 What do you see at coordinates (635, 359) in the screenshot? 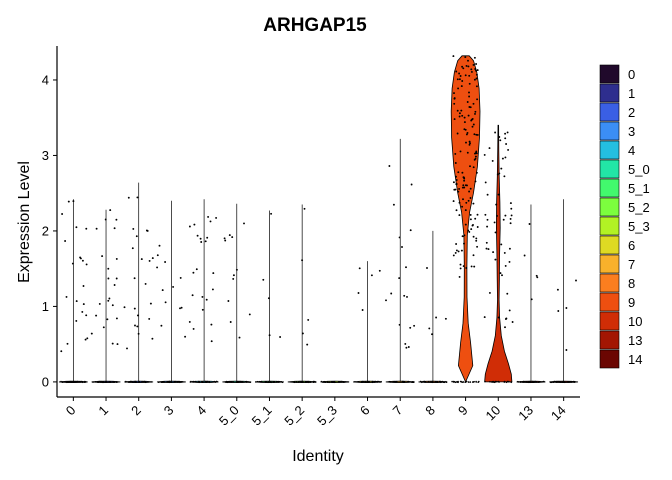
I see `legend-label-14: 14` at bounding box center [635, 359].